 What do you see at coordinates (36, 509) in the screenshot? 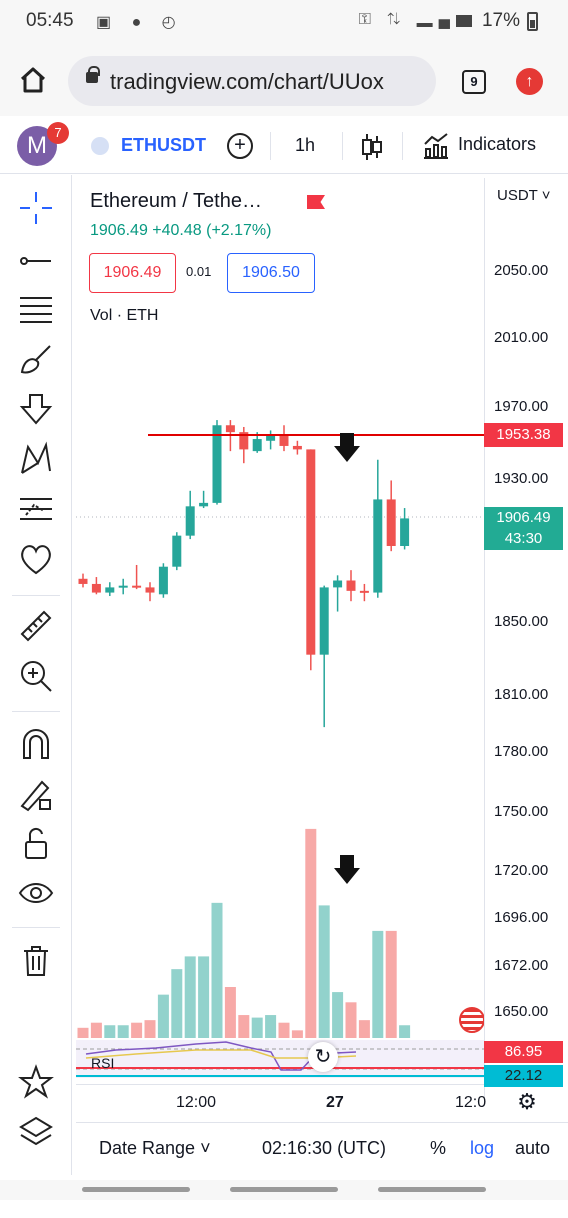
I see `prediction-icon` at bounding box center [36, 509].